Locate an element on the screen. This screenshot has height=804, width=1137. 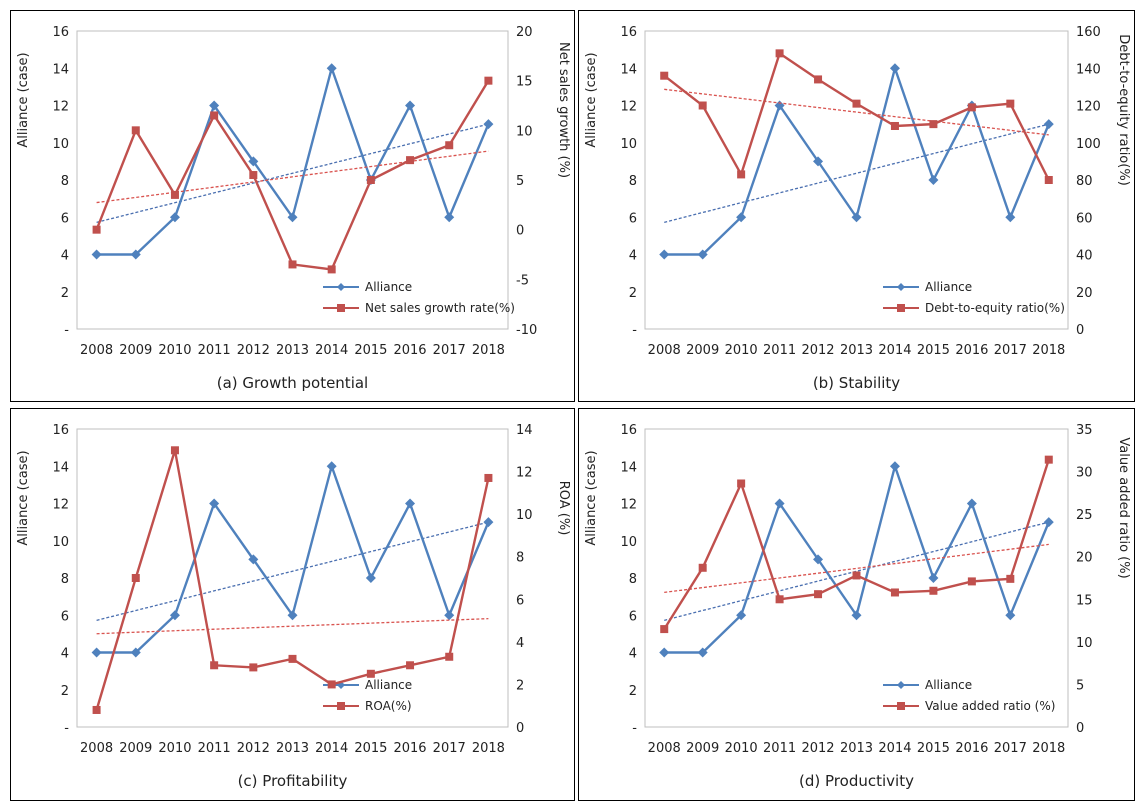
right-tick-label: 8 is located at coordinates (520, 558).